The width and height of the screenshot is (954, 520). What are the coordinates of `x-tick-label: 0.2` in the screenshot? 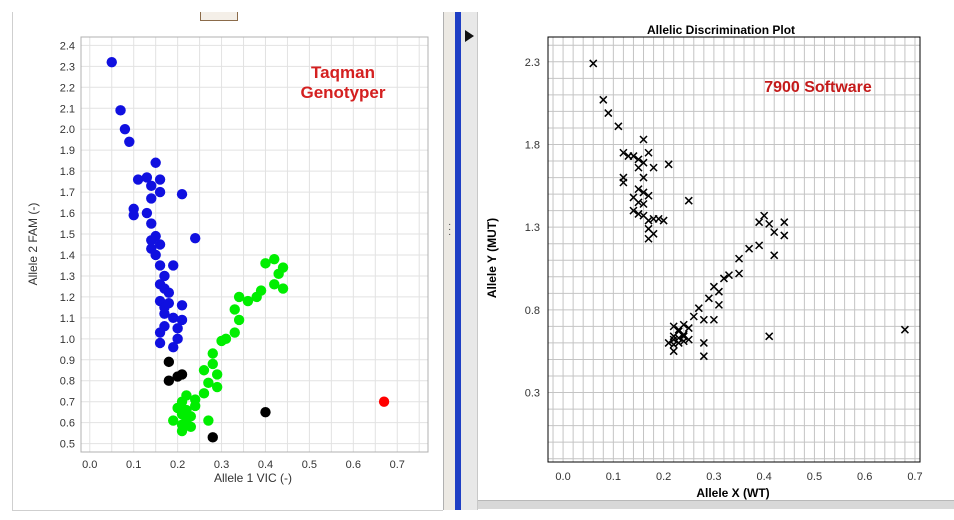 It's located at (177, 465).